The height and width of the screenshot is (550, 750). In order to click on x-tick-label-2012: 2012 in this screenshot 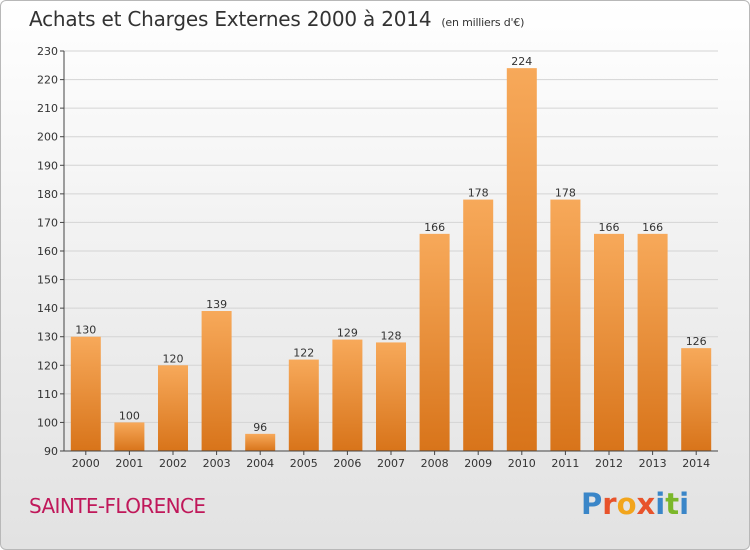, I will do `click(609, 463)`.